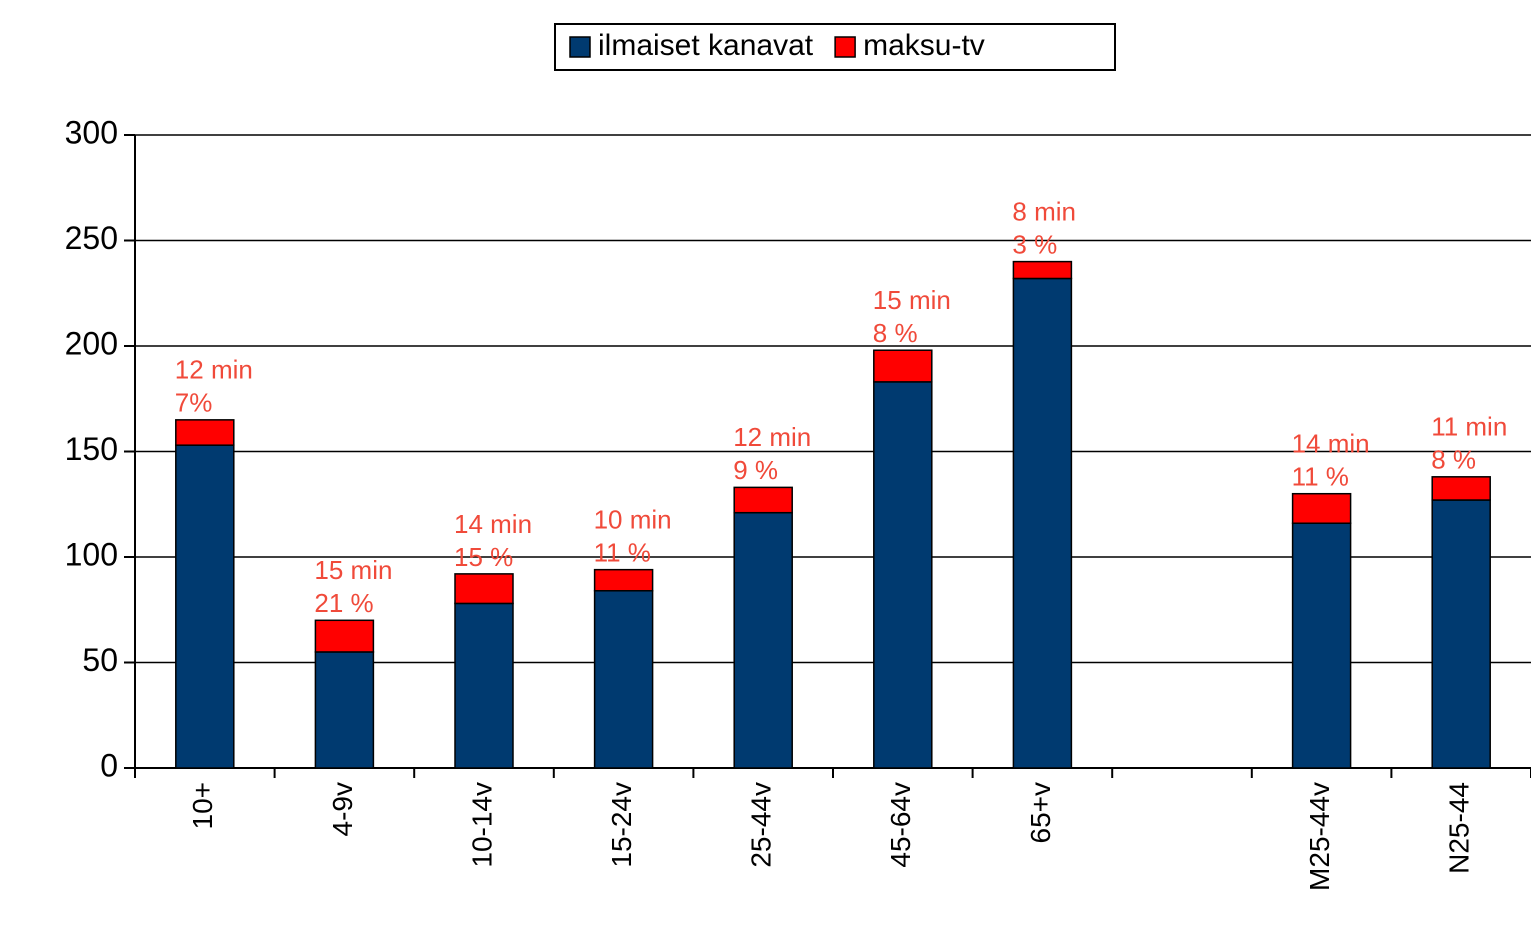 This screenshot has width=1531, height=930. What do you see at coordinates (91, 554) in the screenshot?
I see `y-tick-label: 100` at bounding box center [91, 554].